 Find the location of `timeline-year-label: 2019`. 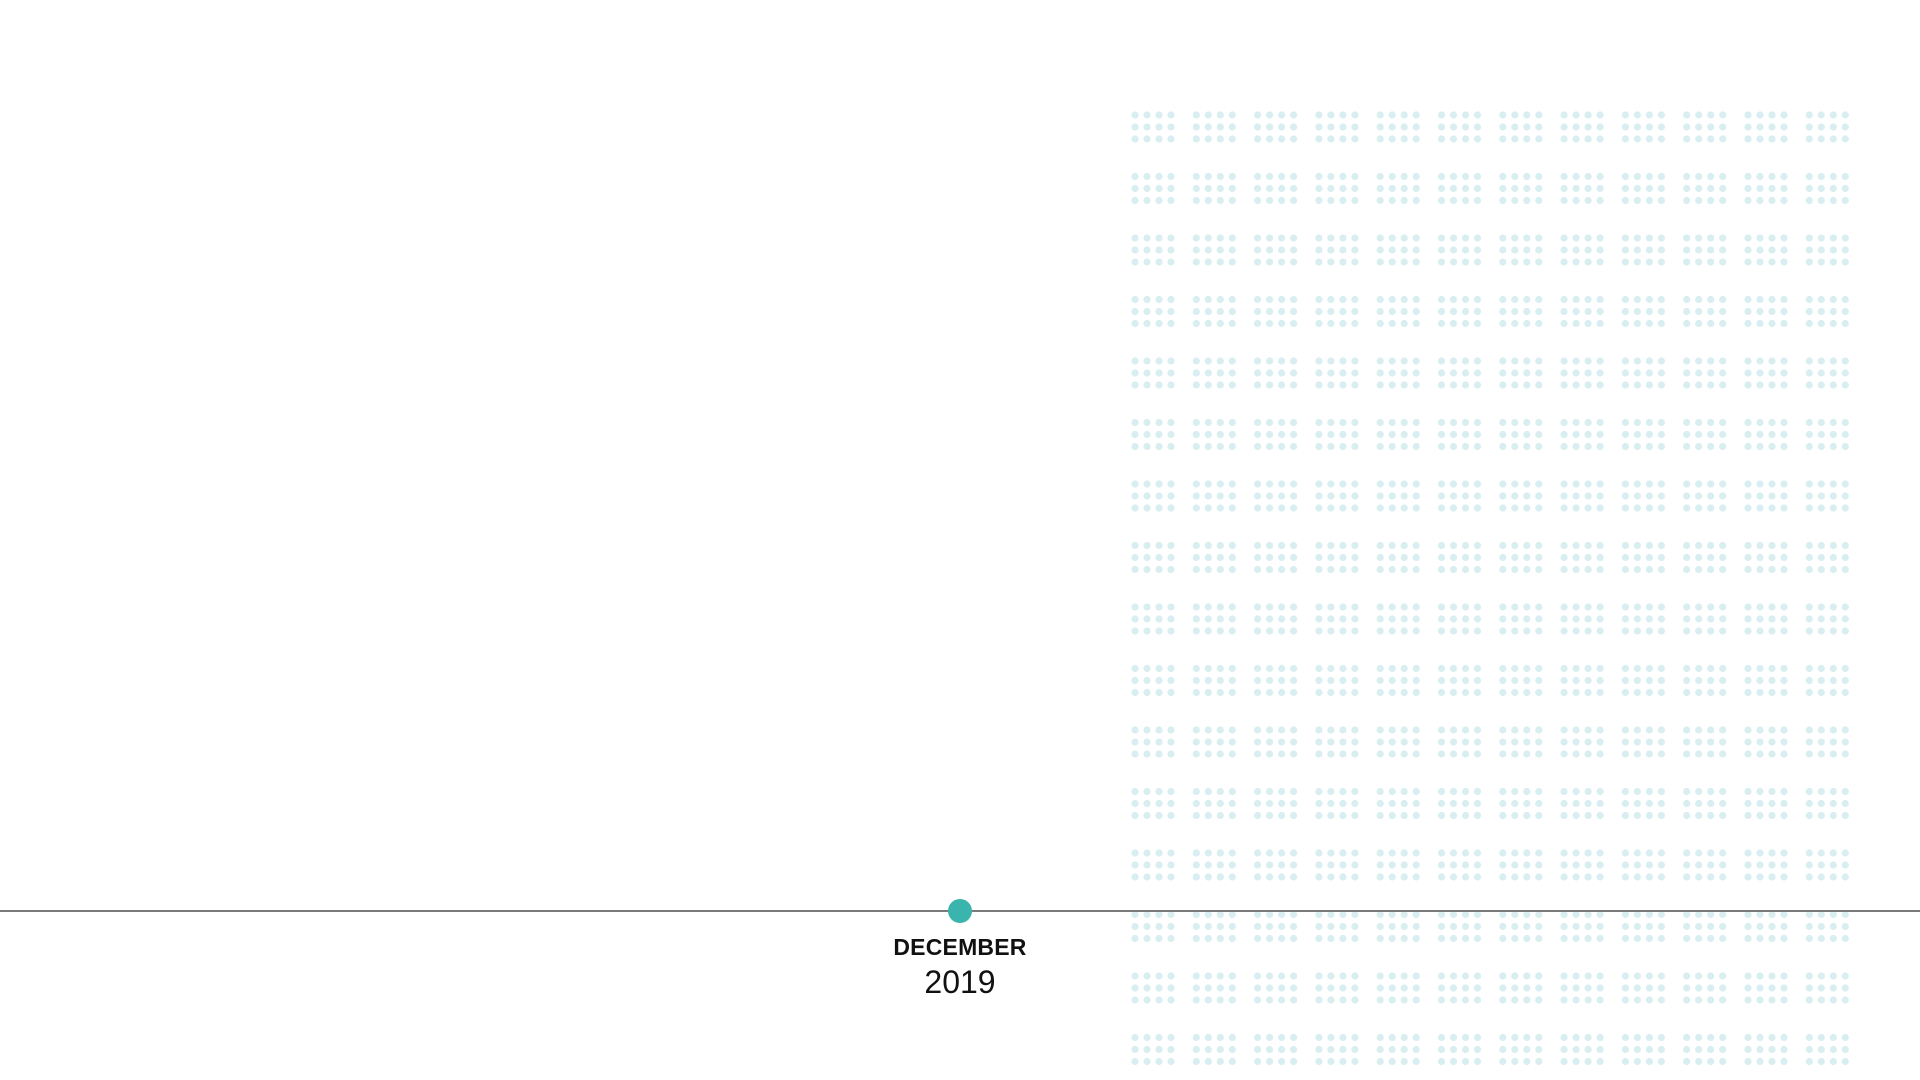

timeline-year-label: 2019 is located at coordinates (960, 982).